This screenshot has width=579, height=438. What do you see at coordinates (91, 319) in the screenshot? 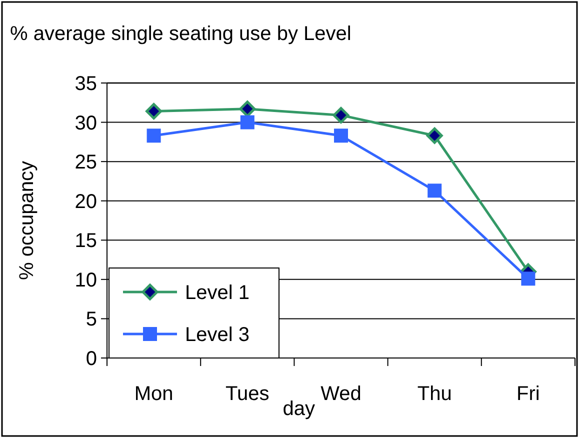
I see `y-tick-label: 5` at bounding box center [91, 319].